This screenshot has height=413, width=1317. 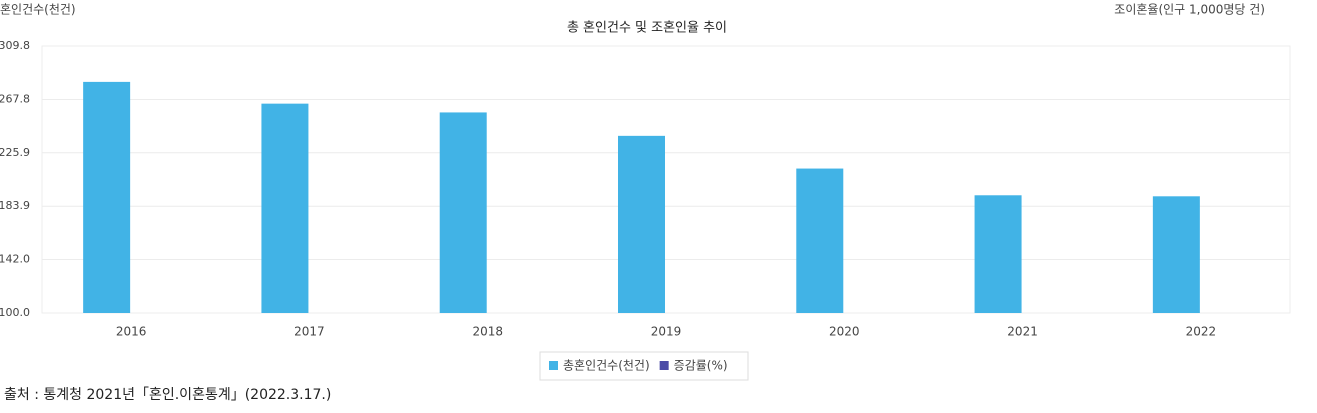 I want to click on y-axis-label: 혼인건수(천건), so click(x=38, y=9).